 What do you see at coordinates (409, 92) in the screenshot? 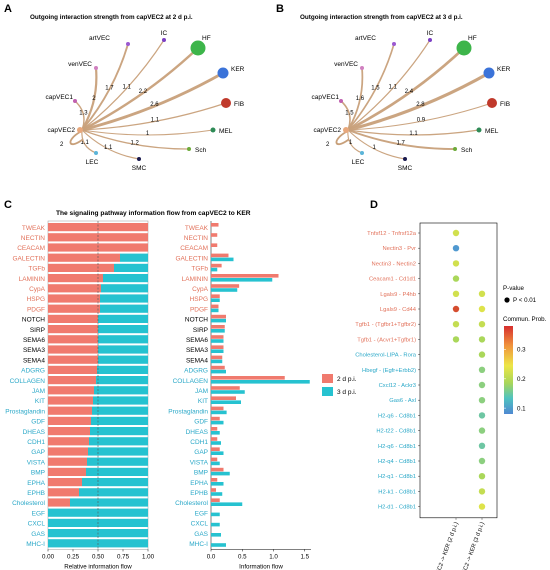
I see `edge-weight-label: 2.4` at bounding box center [409, 92].